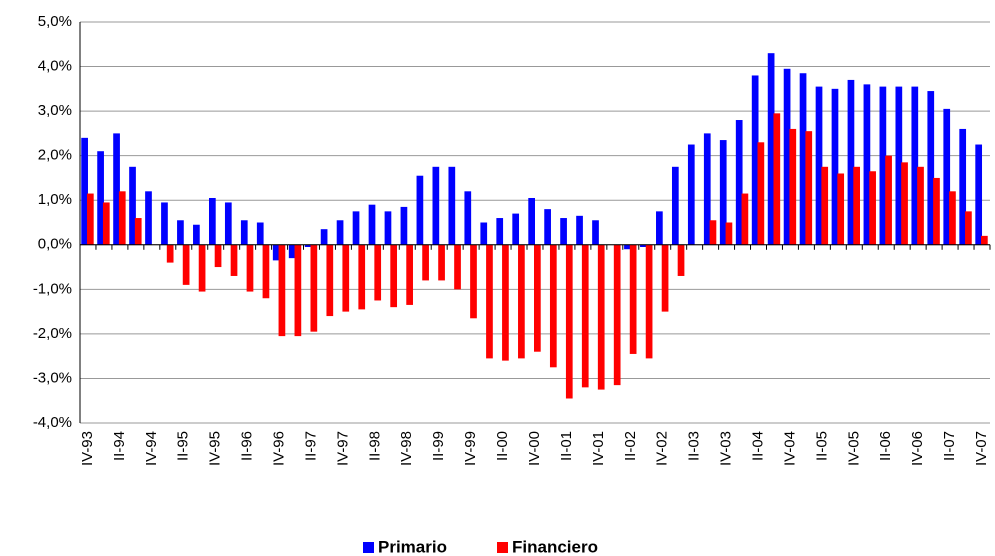 The width and height of the screenshot is (995, 556). Describe the element at coordinates (470, 448) in the screenshot. I see `x-tick-label: IV-99` at that location.